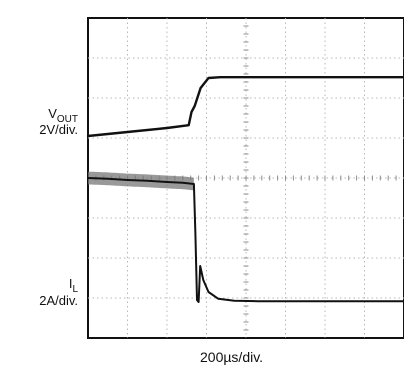  Describe the element at coordinates (48, 285) in the screenshot. I see `il-channel-label: IL` at that location.